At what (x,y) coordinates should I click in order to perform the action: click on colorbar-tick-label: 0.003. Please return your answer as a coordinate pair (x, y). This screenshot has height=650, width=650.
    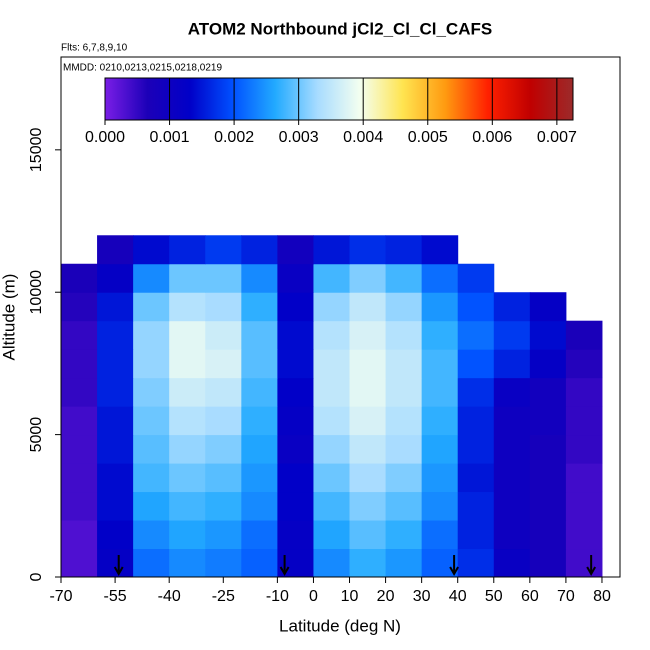
    Looking at the image, I should click on (299, 137).